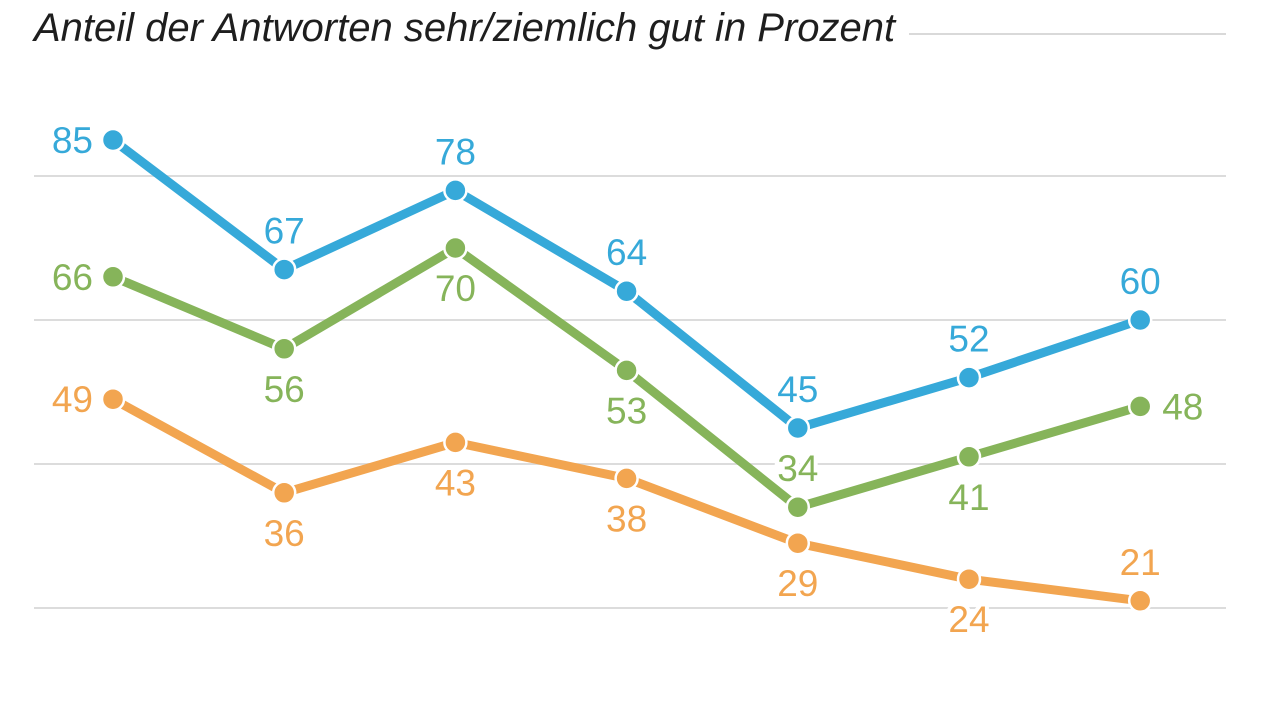  I want to click on data-label: 48, so click(1182, 406).